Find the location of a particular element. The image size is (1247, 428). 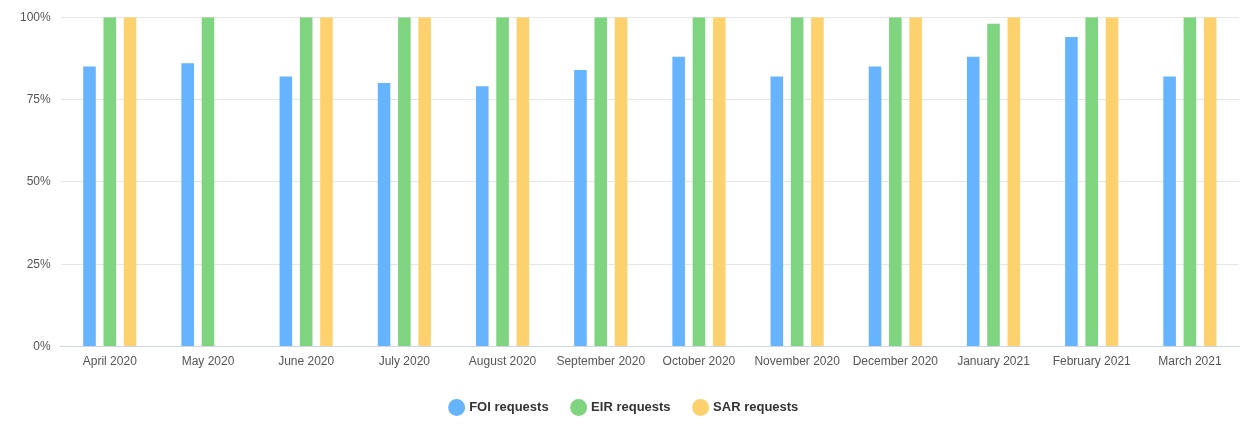

x-tick-label: April 2020 is located at coordinates (110, 361).